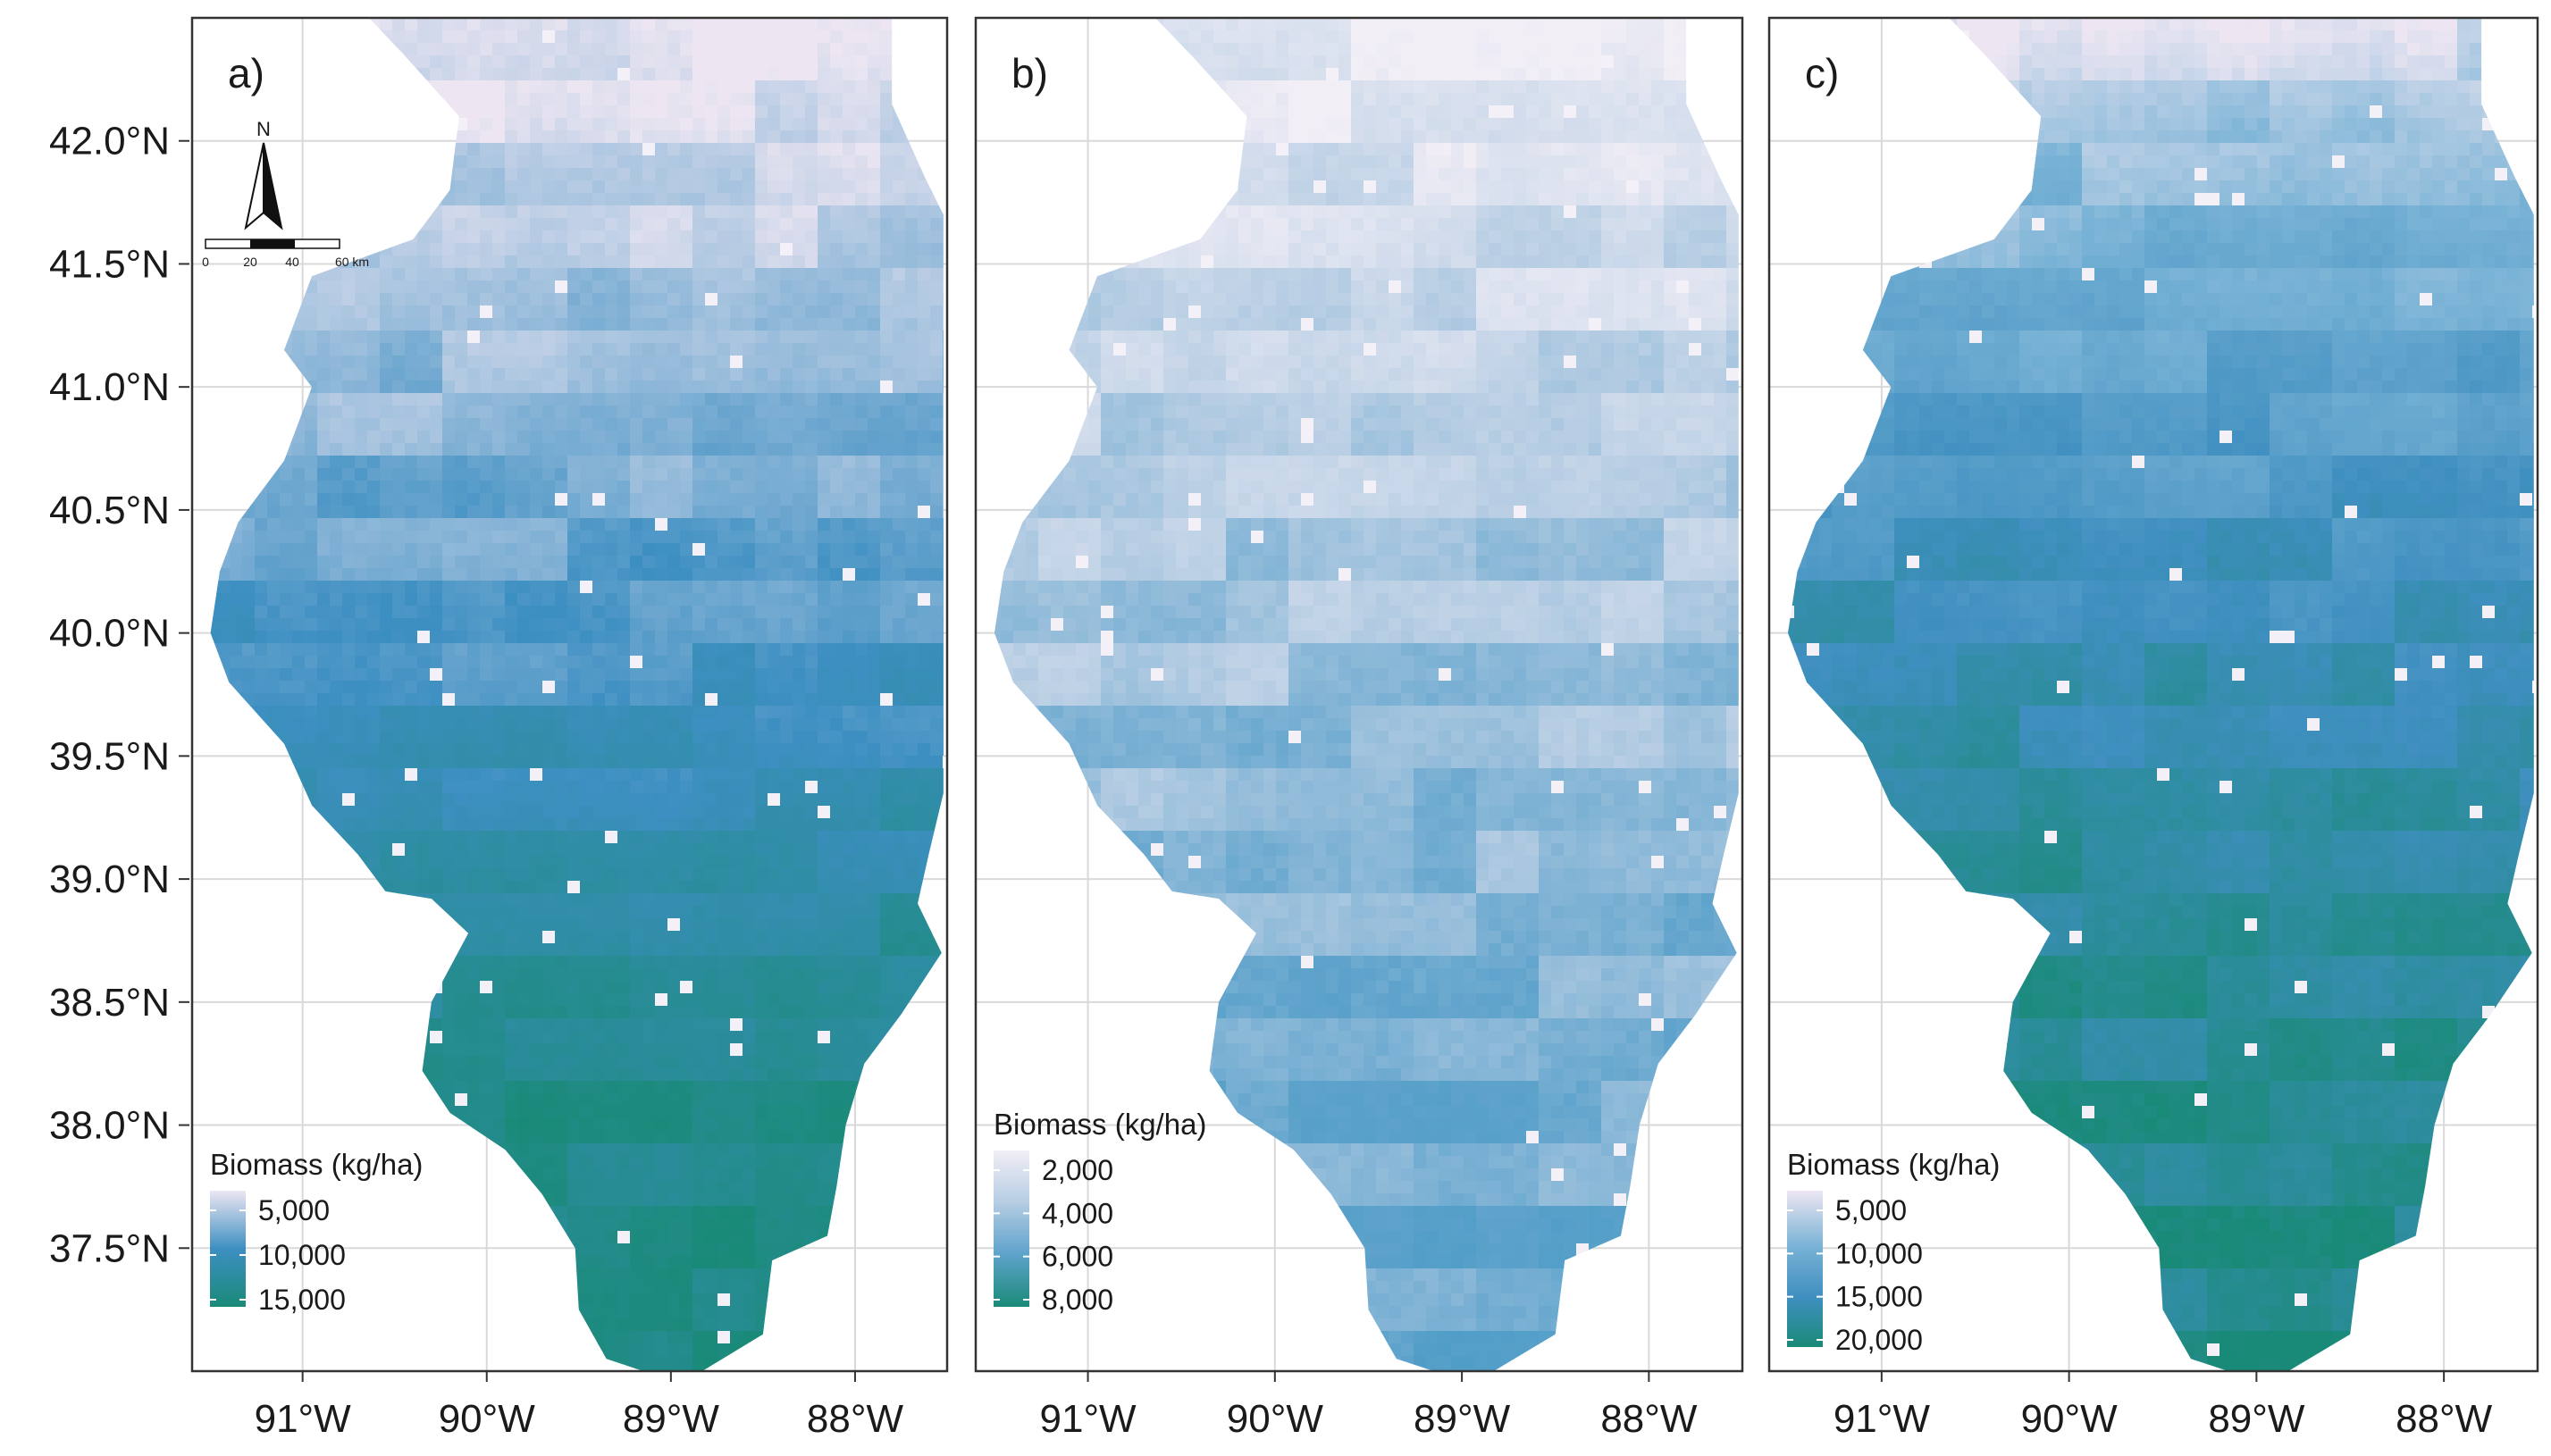  What do you see at coordinates (1078, 1257) in the screenshot?
I see `legend-tick-label: 6,000` at bounding box center [1078, 1257].